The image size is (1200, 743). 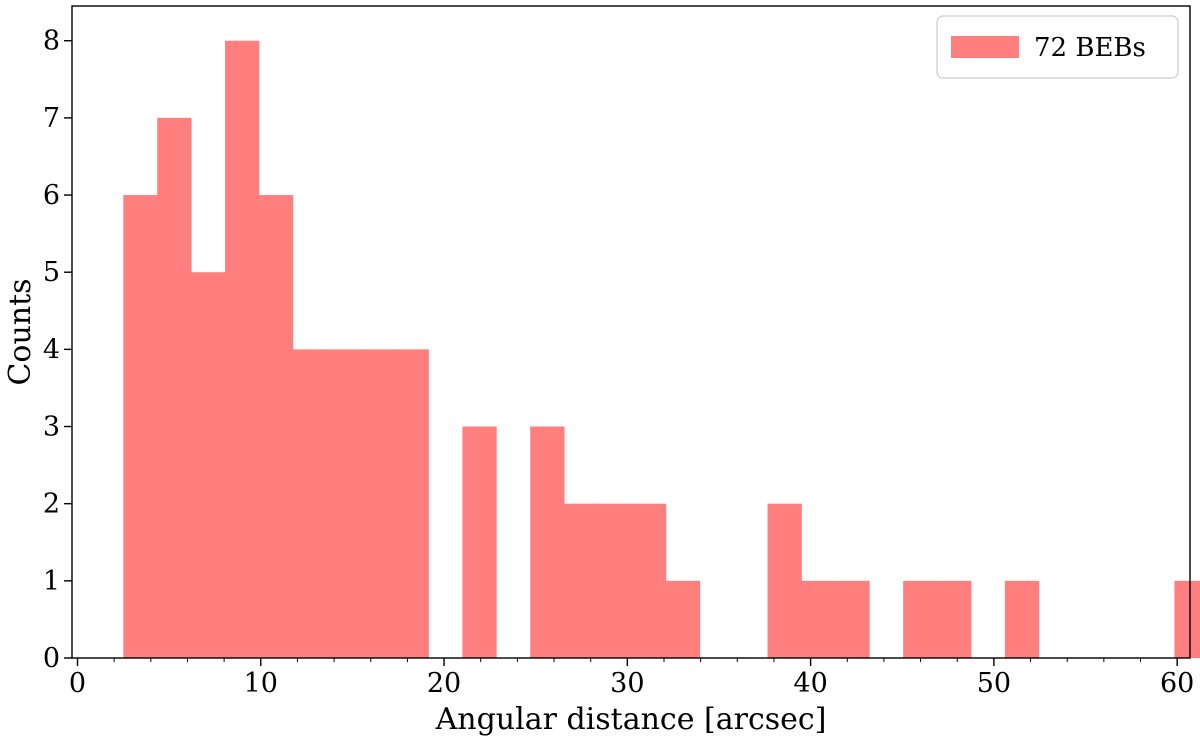 What do you see at coordinates (627, 683) in the screenshot?
I see `x-tick-label: 30` at bounding box center [627, 683].